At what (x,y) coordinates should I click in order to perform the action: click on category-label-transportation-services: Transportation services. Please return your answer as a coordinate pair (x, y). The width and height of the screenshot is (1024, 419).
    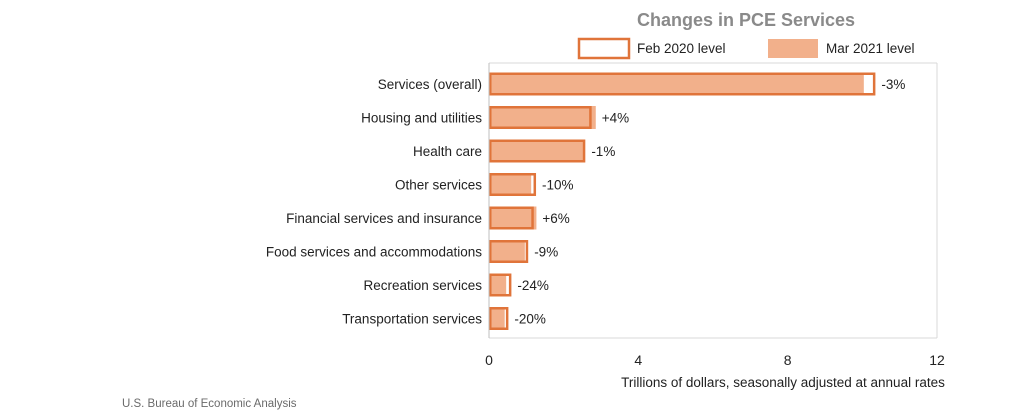
    Looking at the image, I should click on (412, 319).